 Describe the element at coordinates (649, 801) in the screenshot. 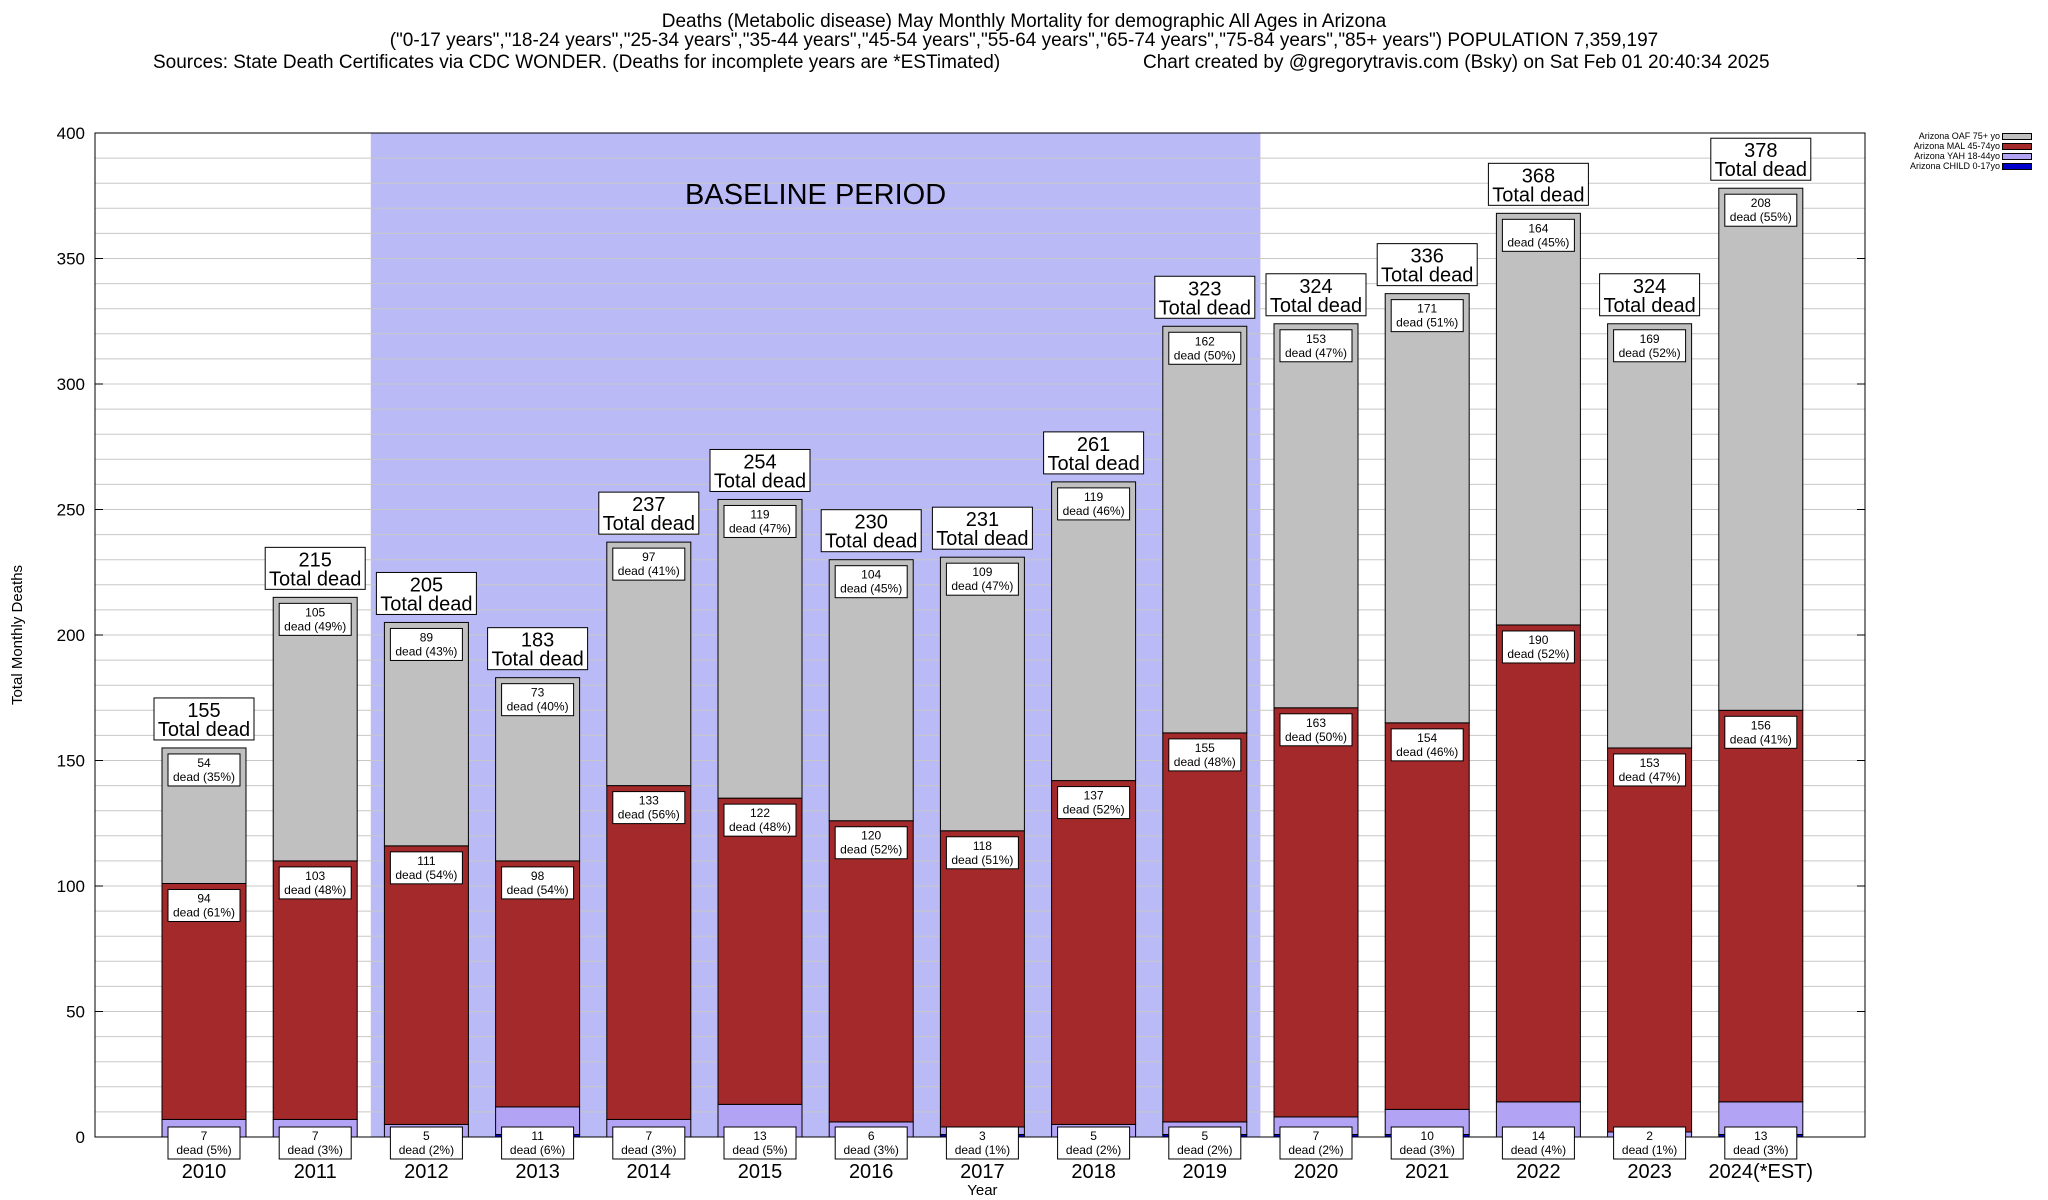

I see `data-label-value: 133` at that location.